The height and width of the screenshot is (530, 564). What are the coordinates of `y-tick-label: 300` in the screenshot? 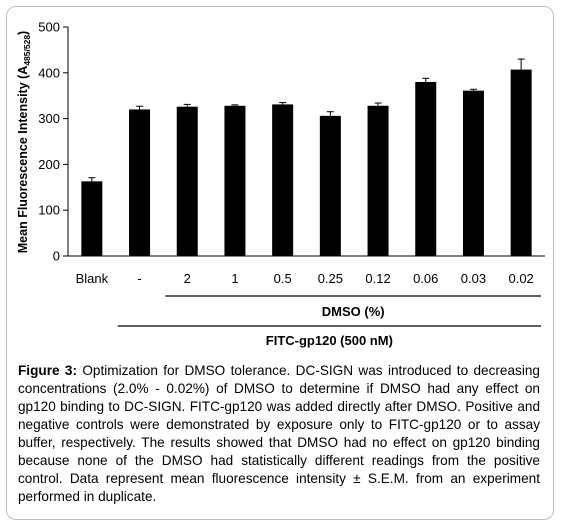 It's located at (49, 118).